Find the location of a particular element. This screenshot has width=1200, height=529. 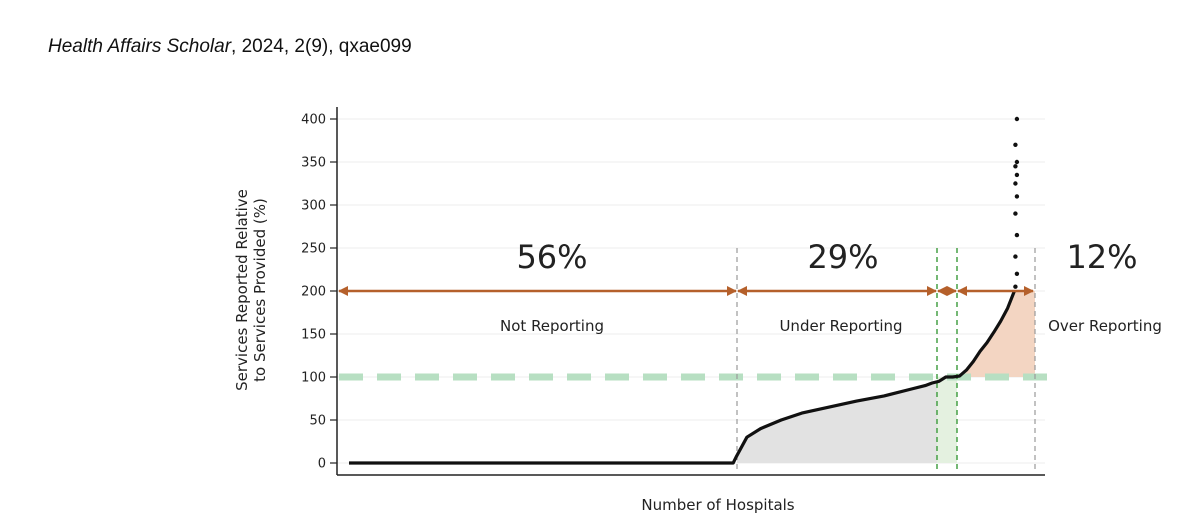

region-percent-0: 56% is located at coordinates (551, 257).